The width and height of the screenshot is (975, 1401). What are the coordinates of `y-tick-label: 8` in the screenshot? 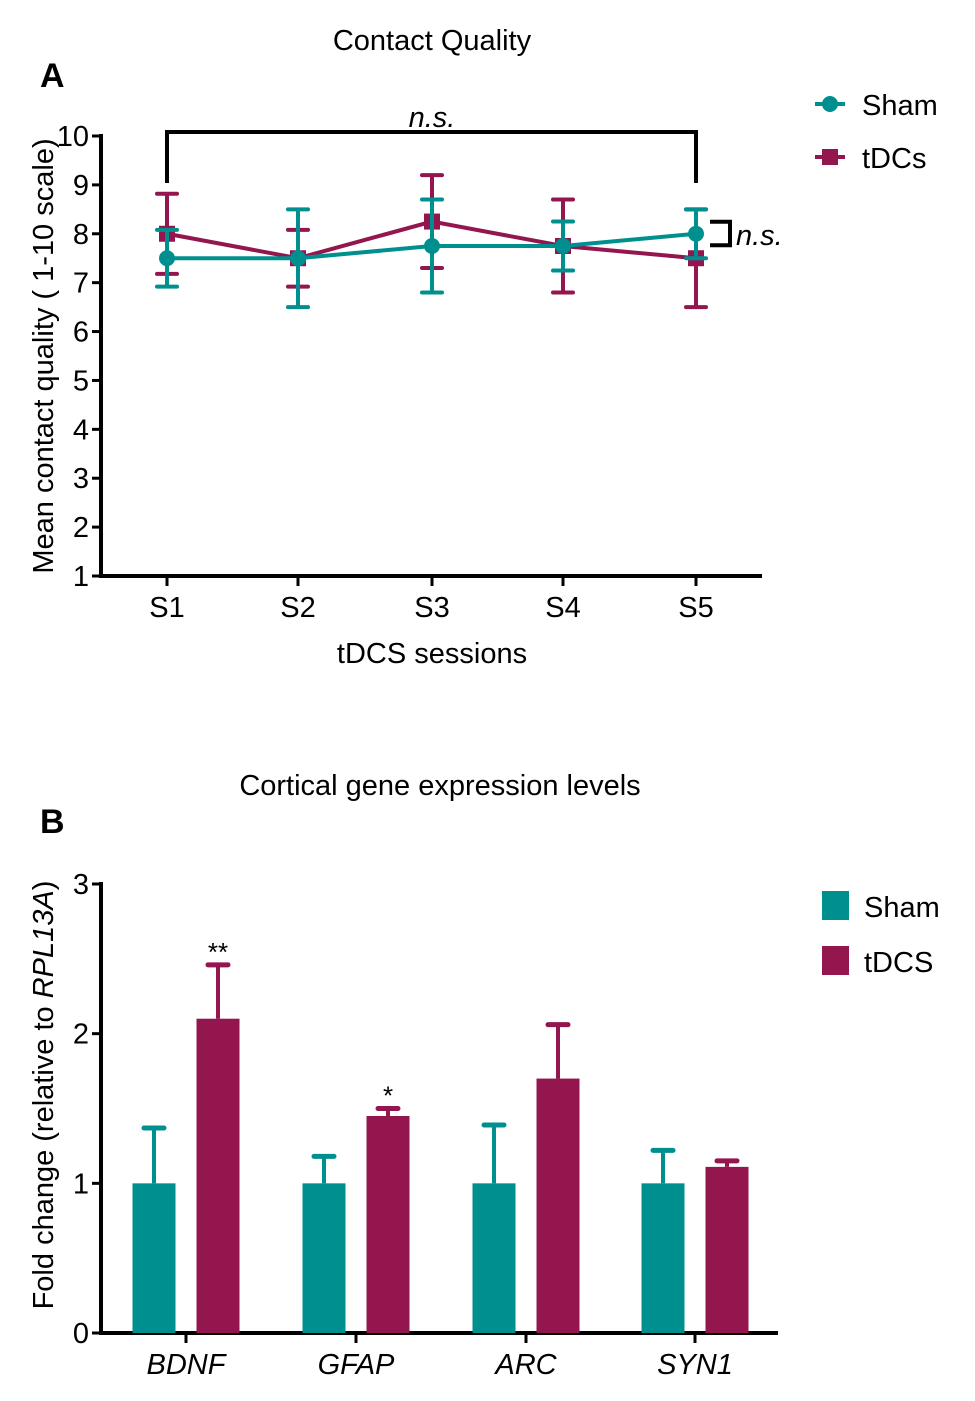 It's located at (81, 235).